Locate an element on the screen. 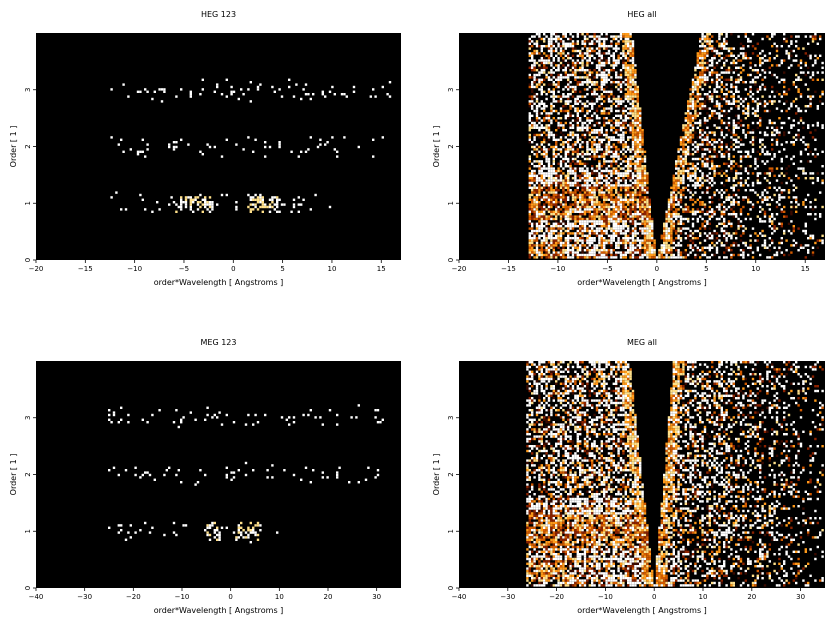  chart-title: HEG all is located at coordinates (641, 14).